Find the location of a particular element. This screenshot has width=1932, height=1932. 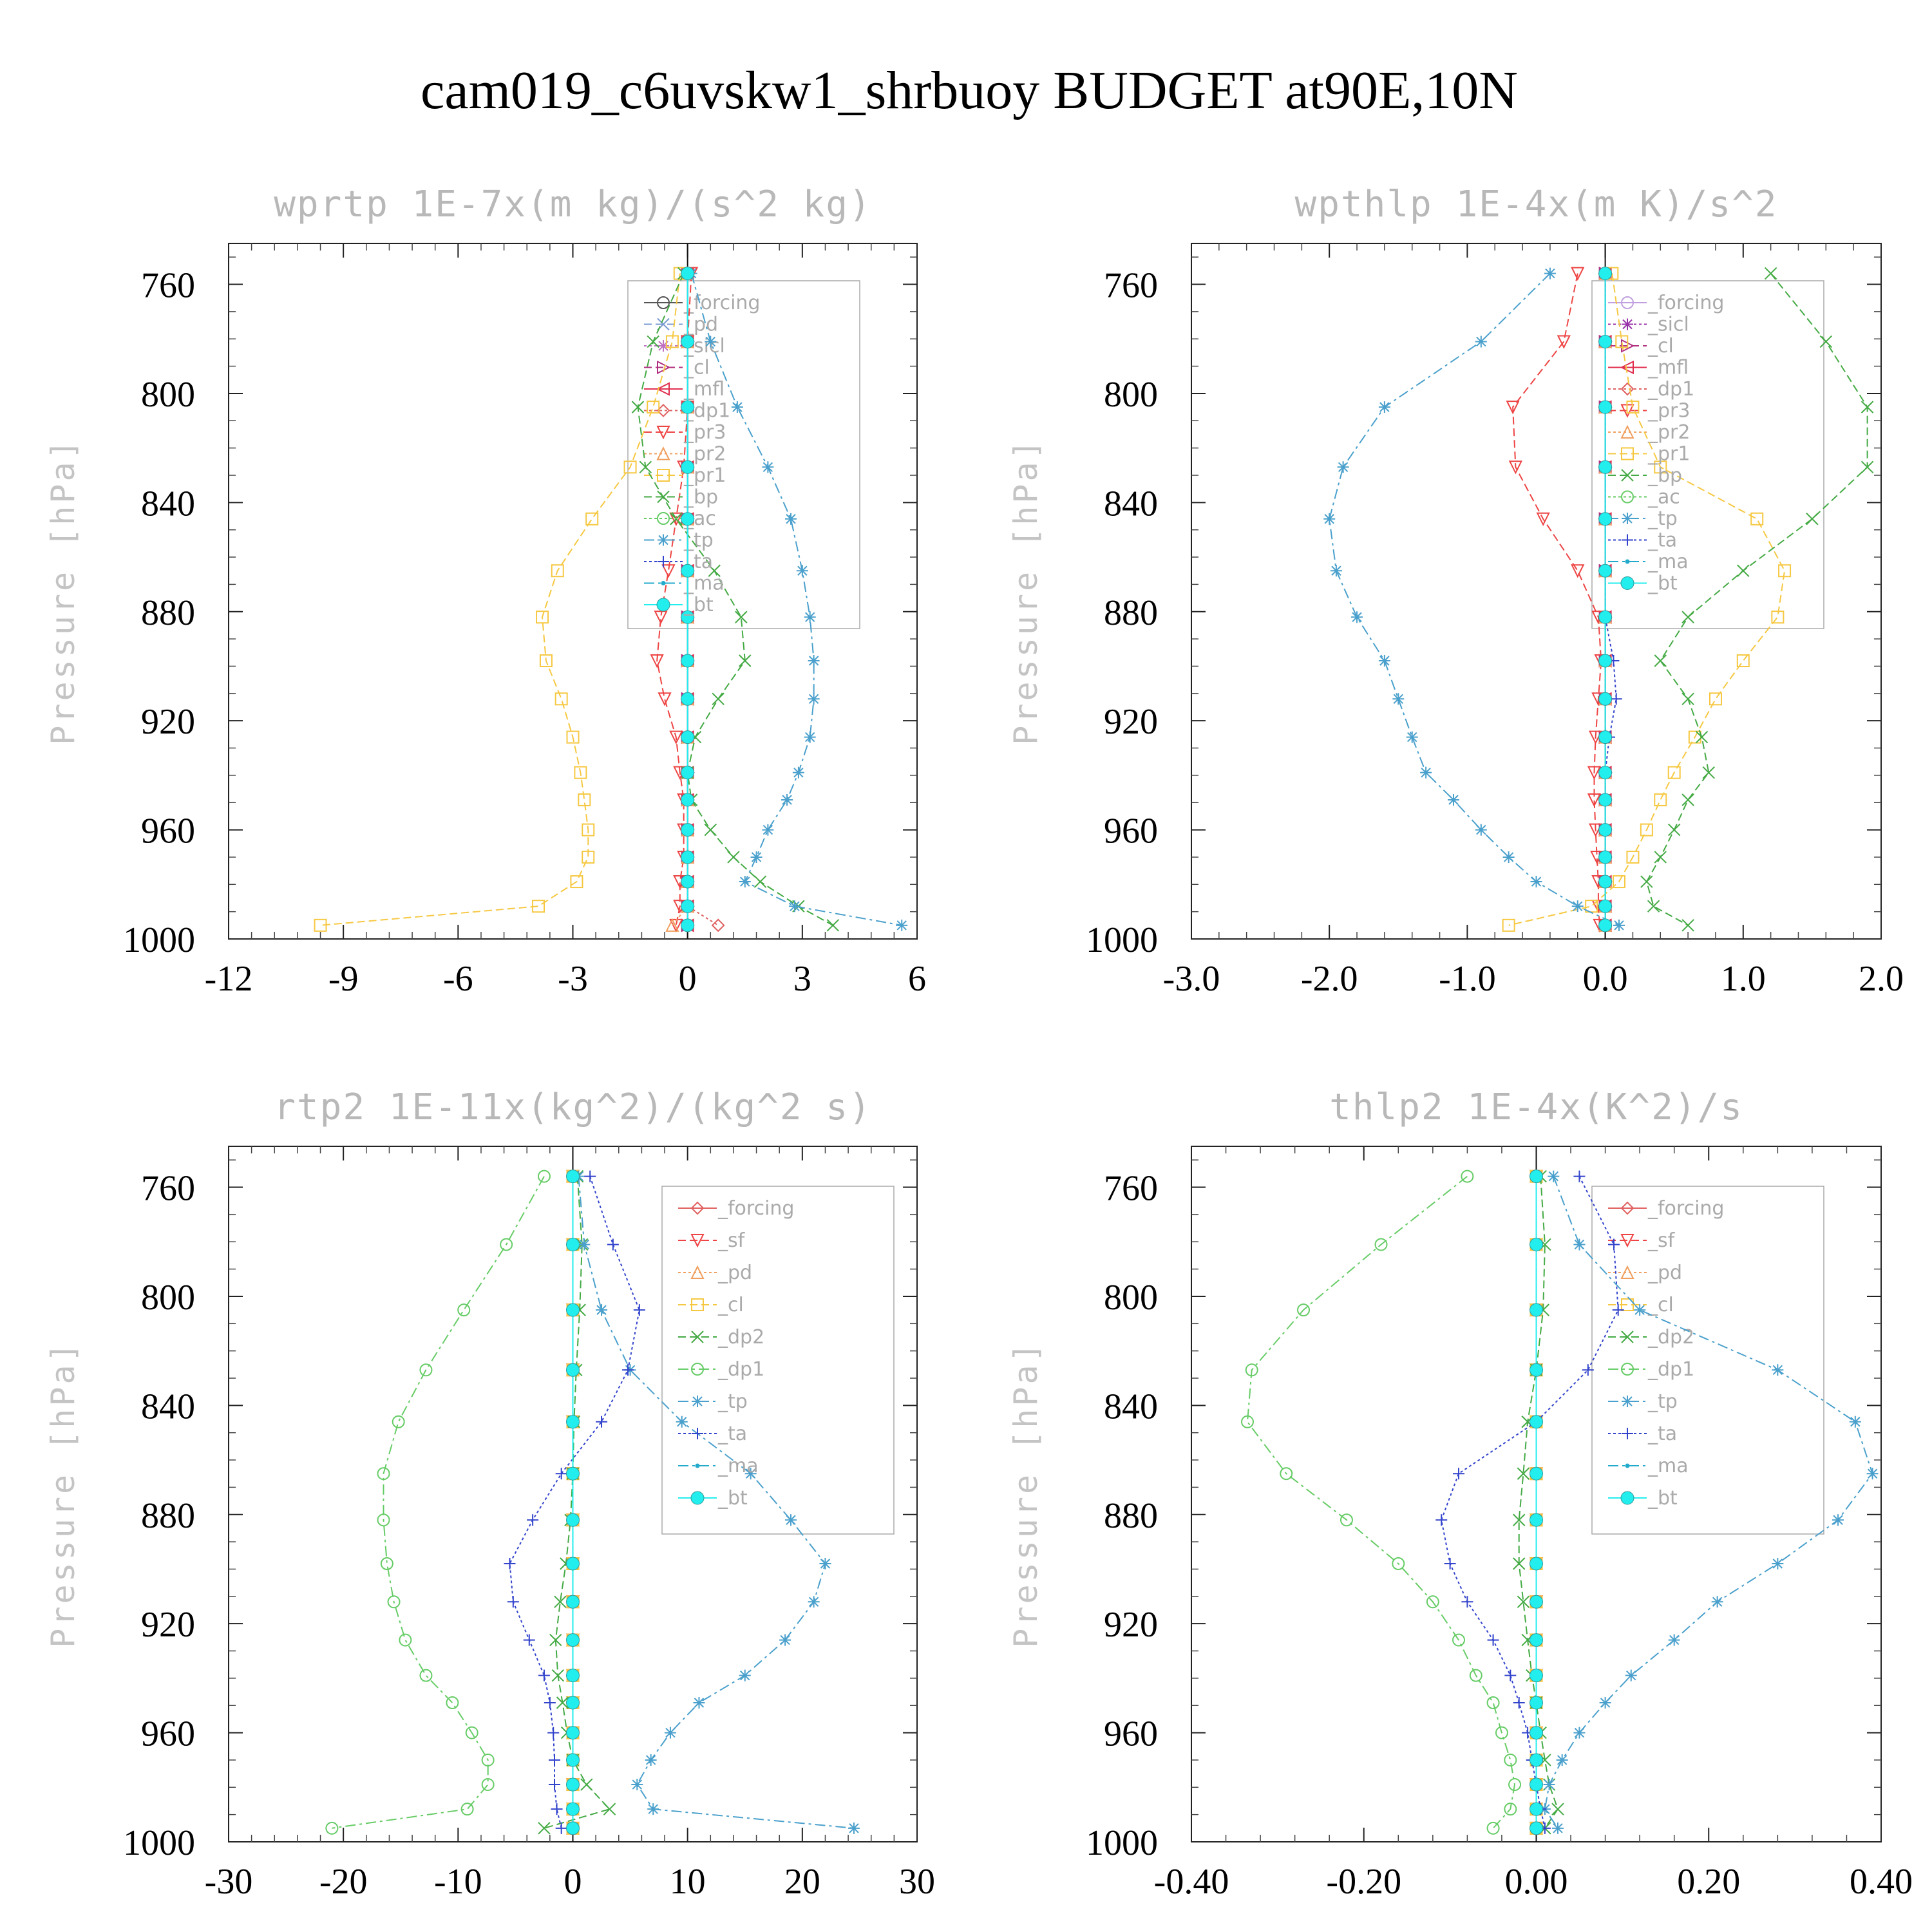

x-tick-label: 6 is located at coordinates (917, 979).